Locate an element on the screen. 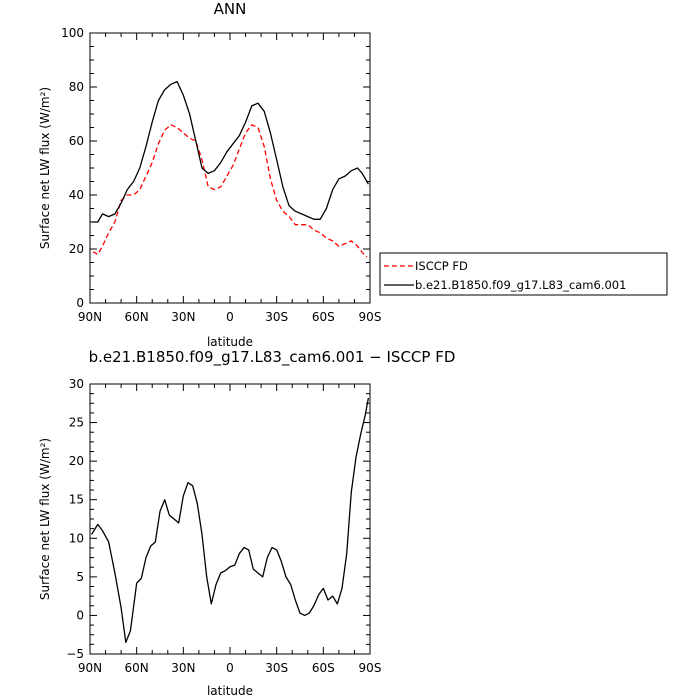  y-tick-label: 25 is located at coordinates (76, 423).